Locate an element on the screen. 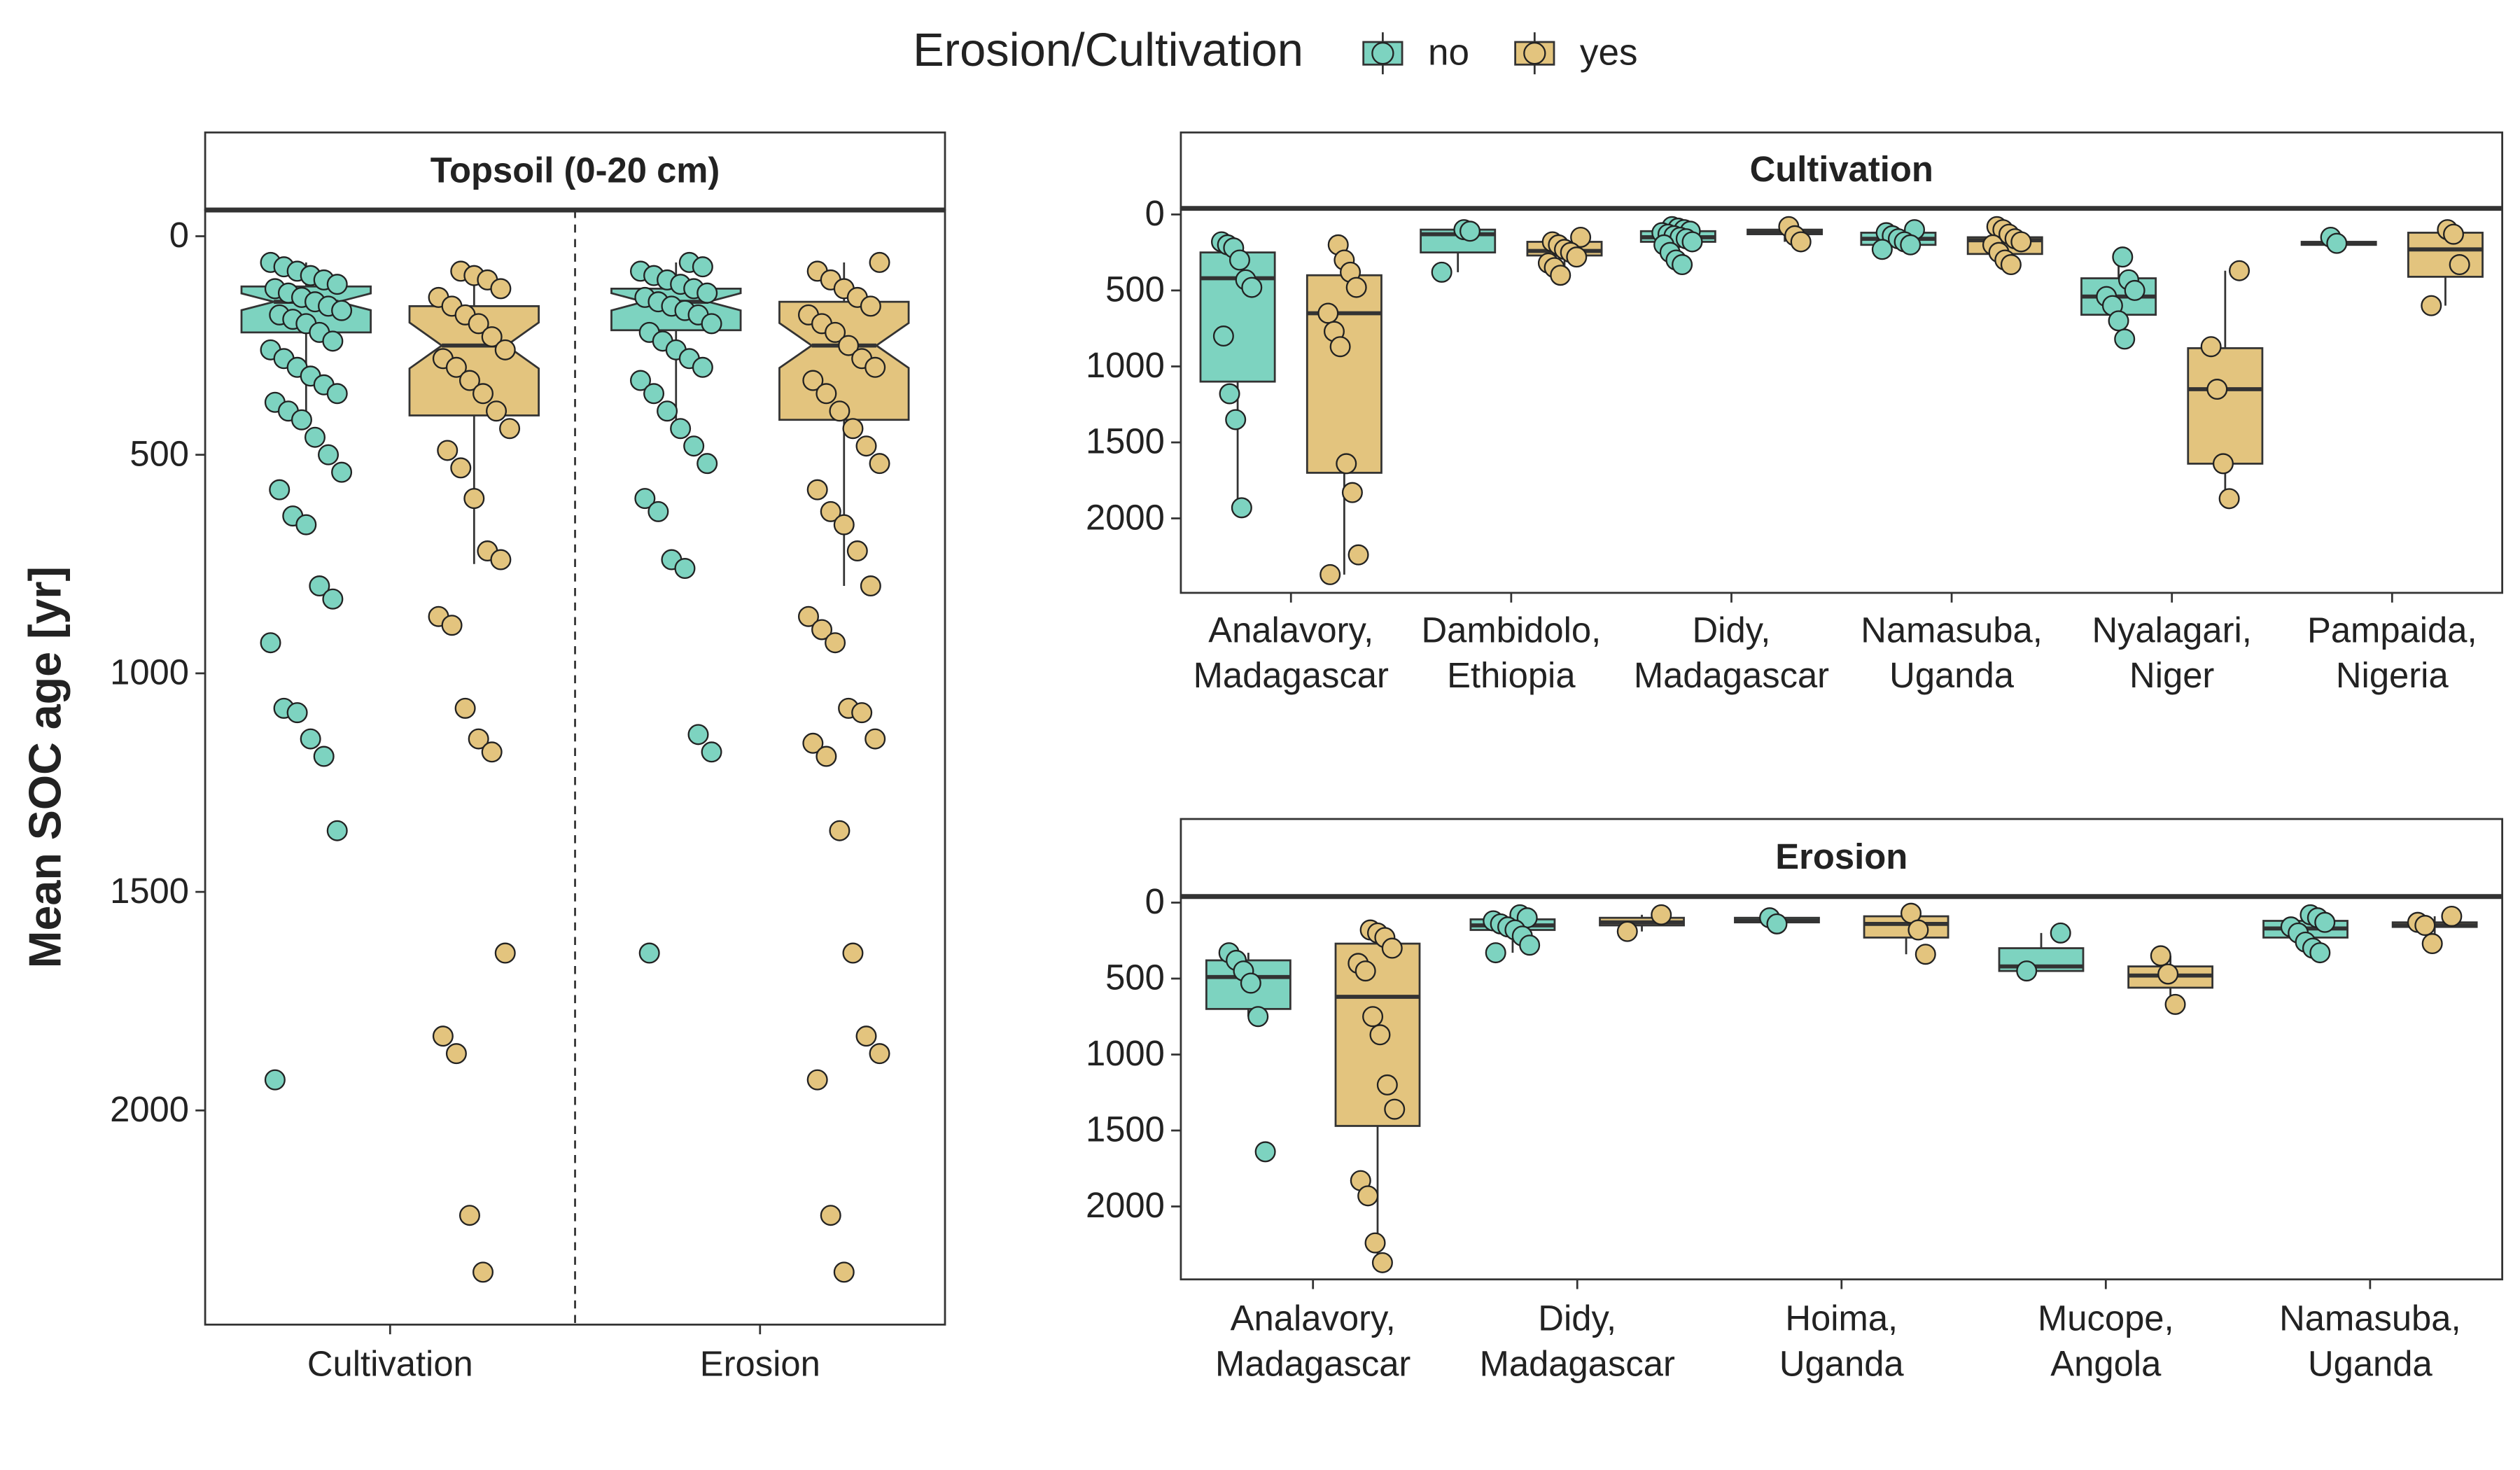 The image size is (2520, 1470). x-tick-label: Analavory, Madagascar is located at coordinates (1291, 653).